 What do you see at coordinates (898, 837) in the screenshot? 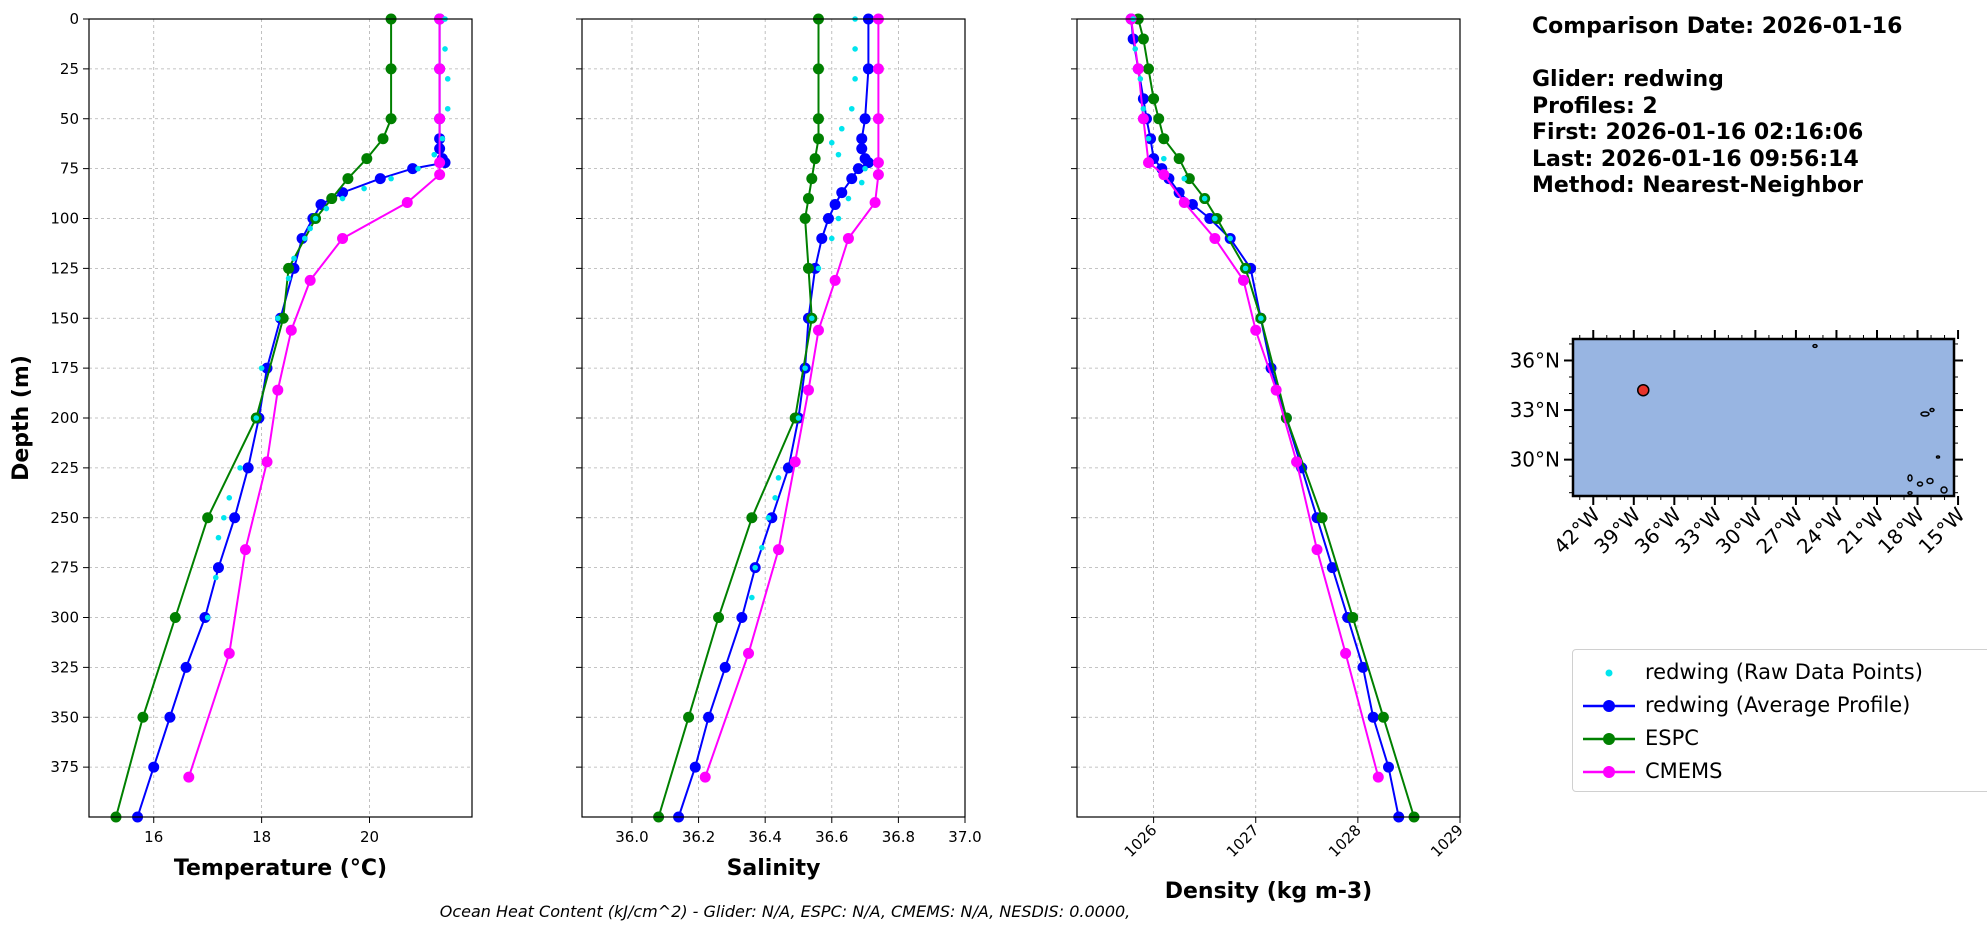
I see `x-tick-label: 36.8` at bounding box center [898, 837].